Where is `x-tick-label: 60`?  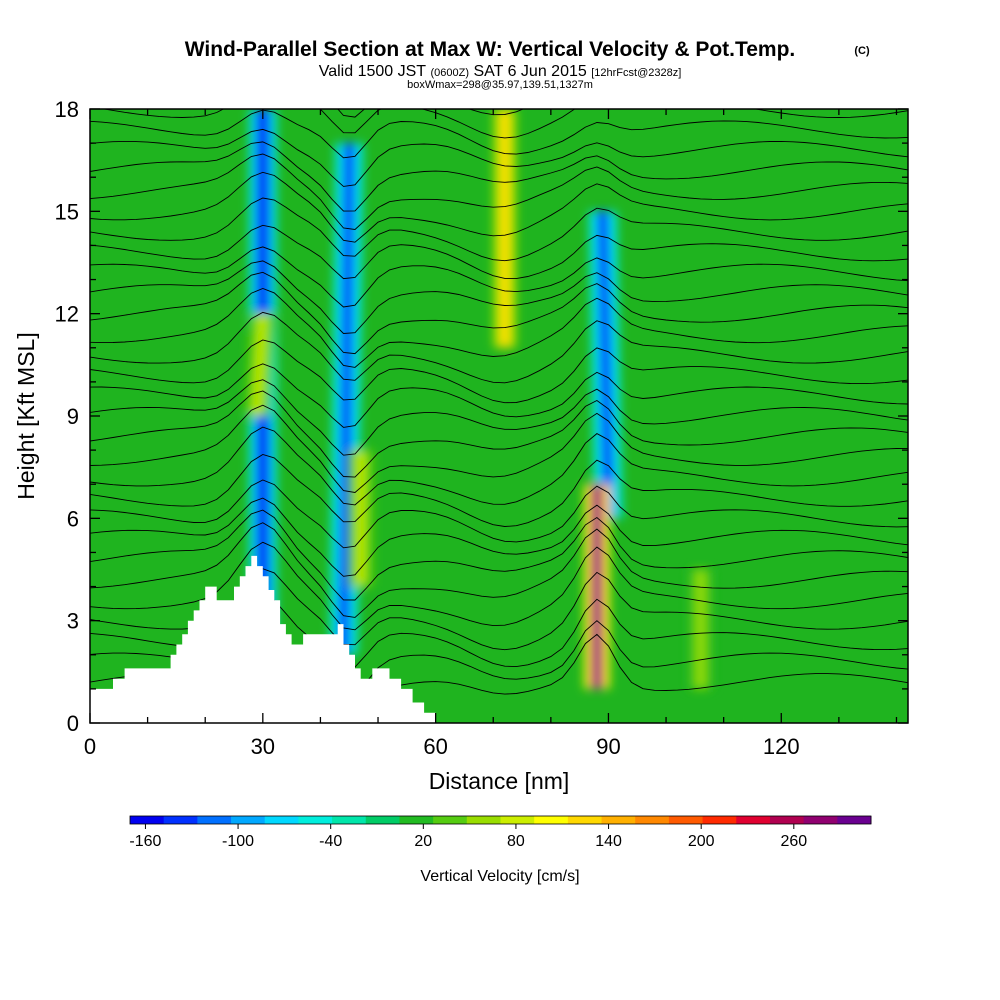 x-tick-label: 60 is located at coordinates (435, 746).